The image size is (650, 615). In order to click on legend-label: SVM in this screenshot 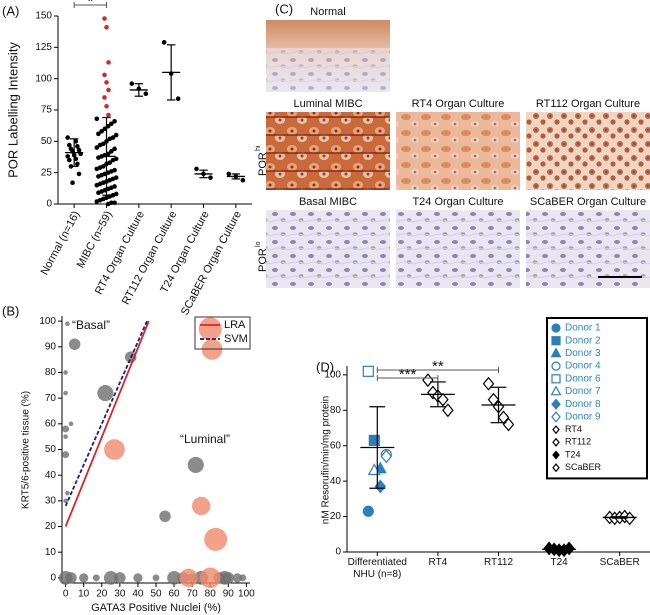, I will do `click(236, 339)`.